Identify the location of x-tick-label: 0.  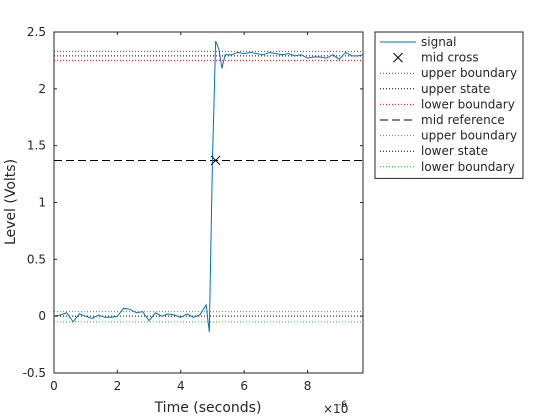
(54, 386).